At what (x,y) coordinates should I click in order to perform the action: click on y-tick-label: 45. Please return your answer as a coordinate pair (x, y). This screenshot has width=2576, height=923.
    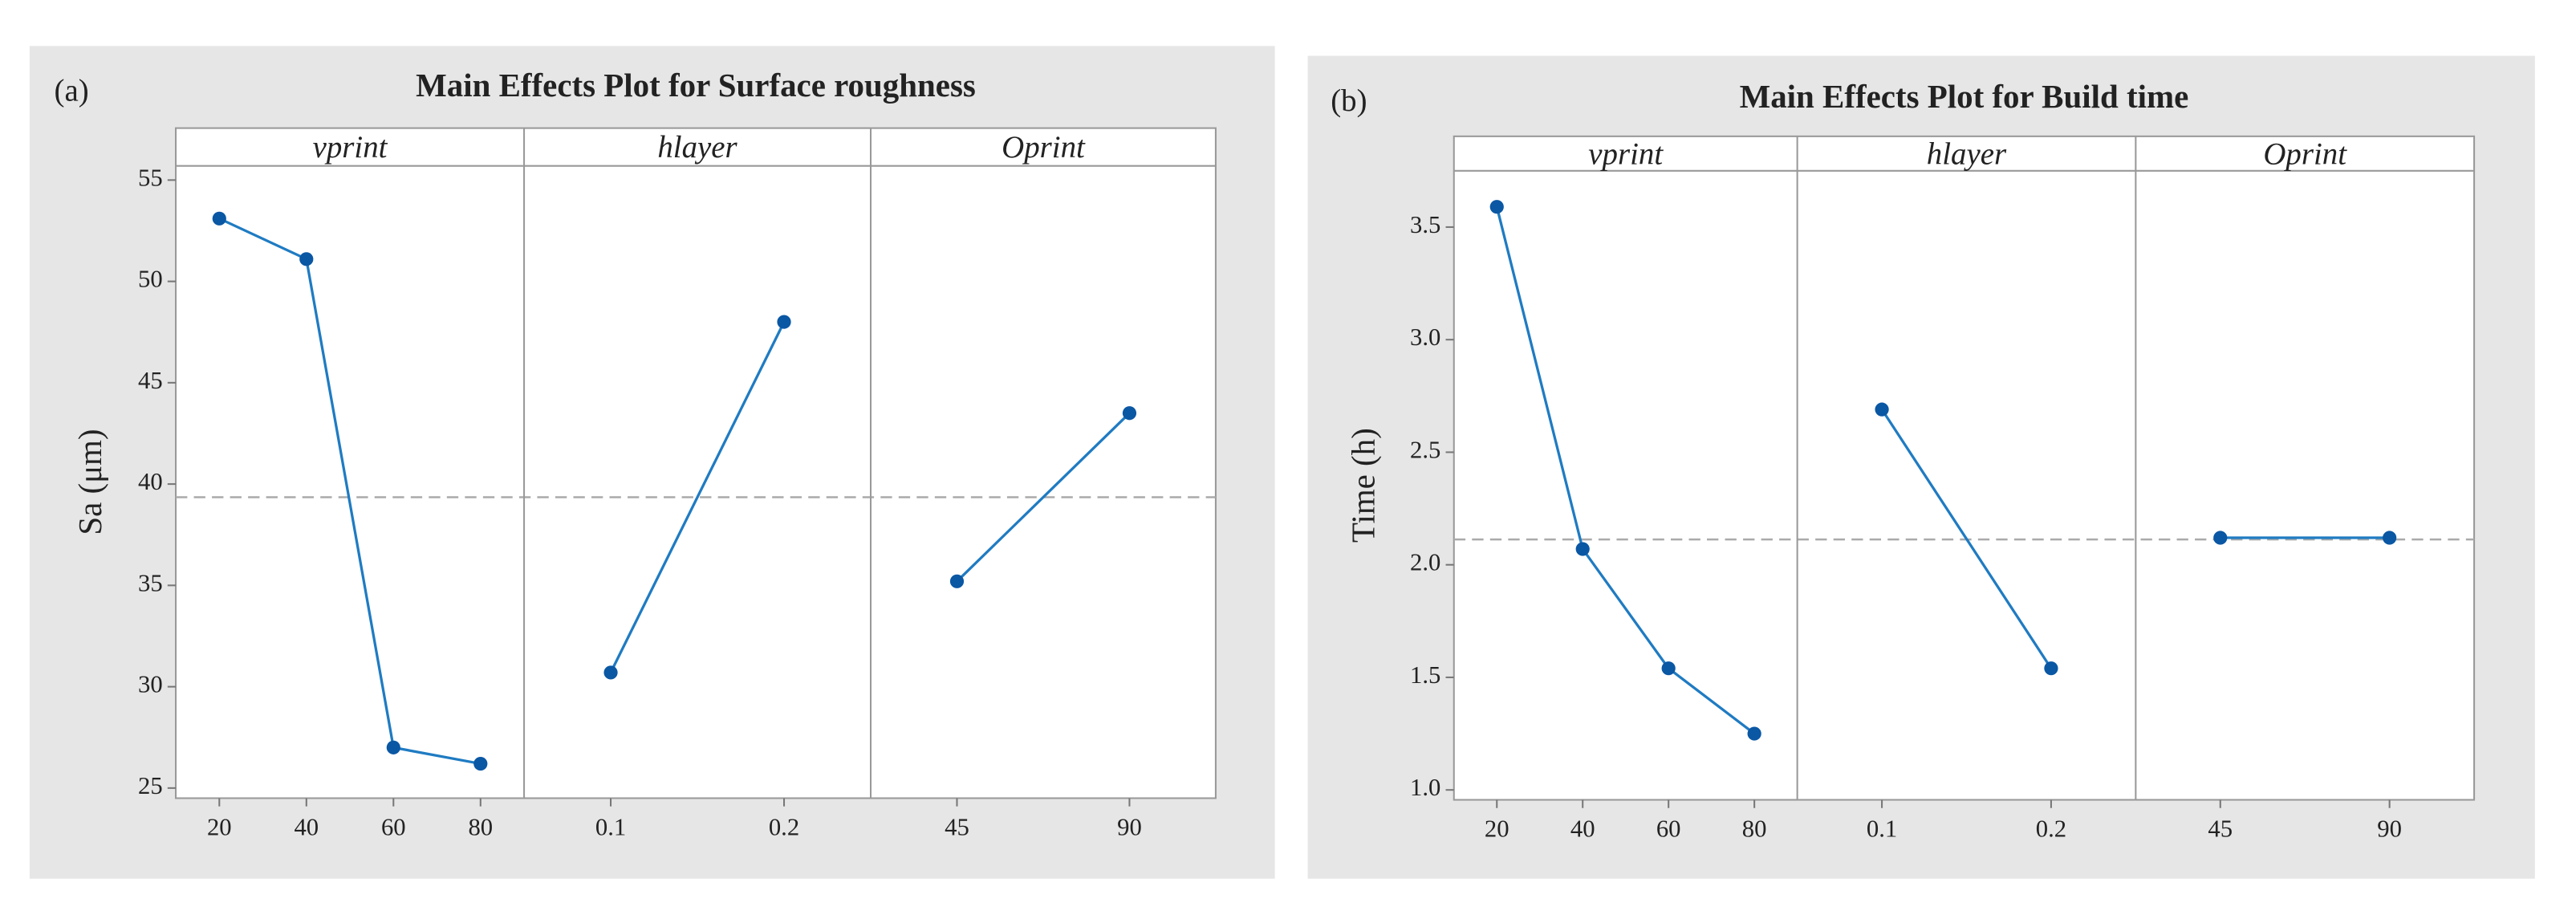
    Looking at the image, I should click on (150, 380).